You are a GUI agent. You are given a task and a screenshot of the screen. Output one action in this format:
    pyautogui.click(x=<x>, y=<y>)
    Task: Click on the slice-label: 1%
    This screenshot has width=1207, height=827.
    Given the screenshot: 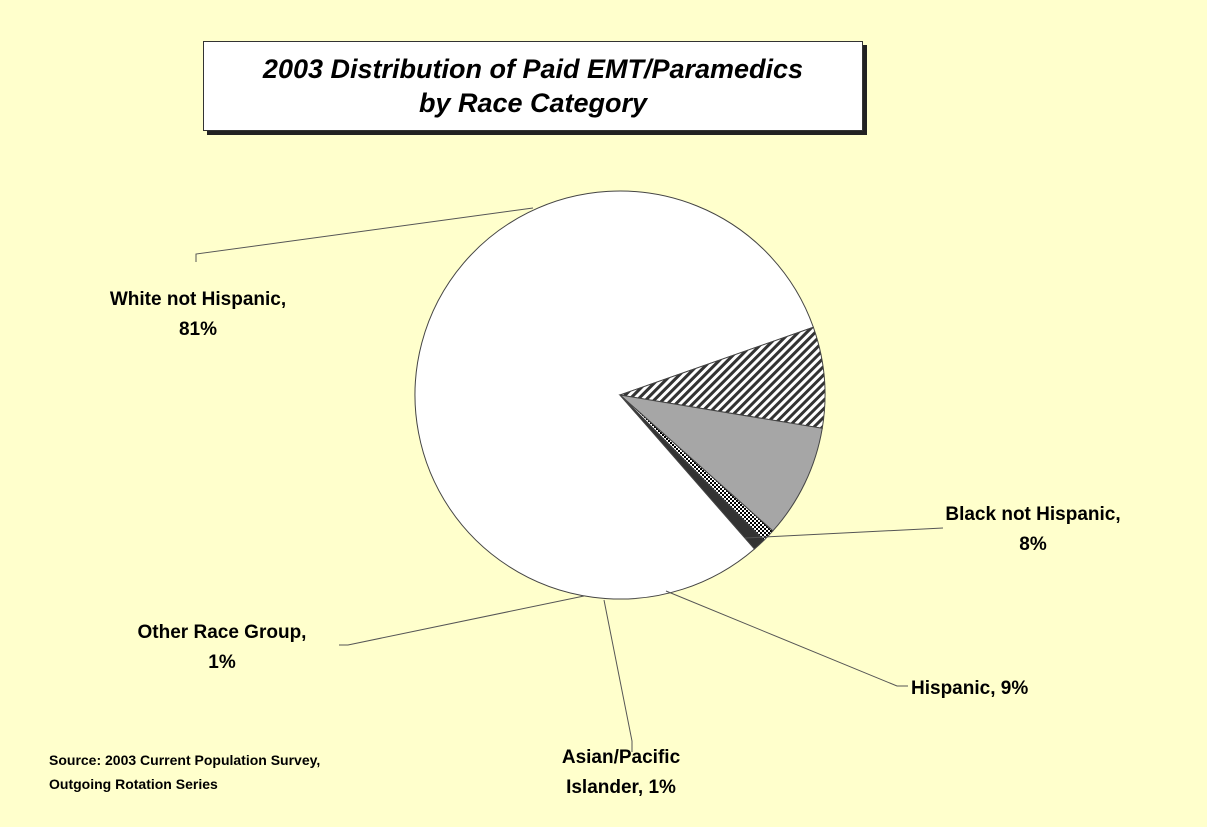 What is the action you would take?
    pyautogui.click(x=222, y=662)
    